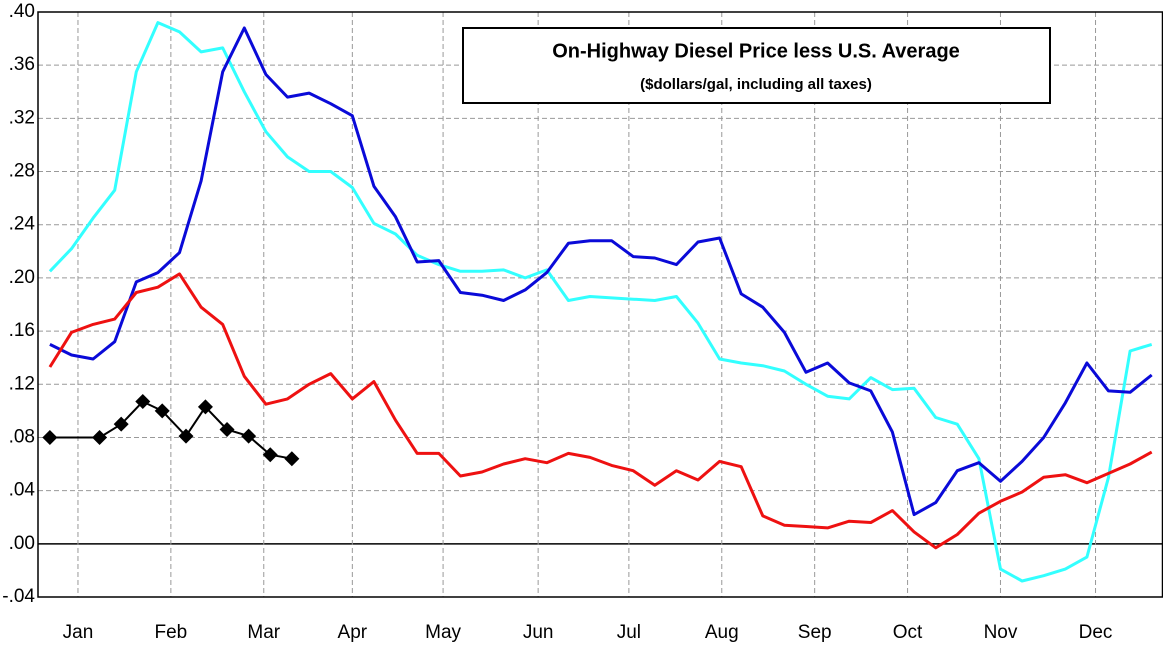 This screenshot has width=1163, height=645. I want to click on x-tick-label: Apr, so click(353, 632).